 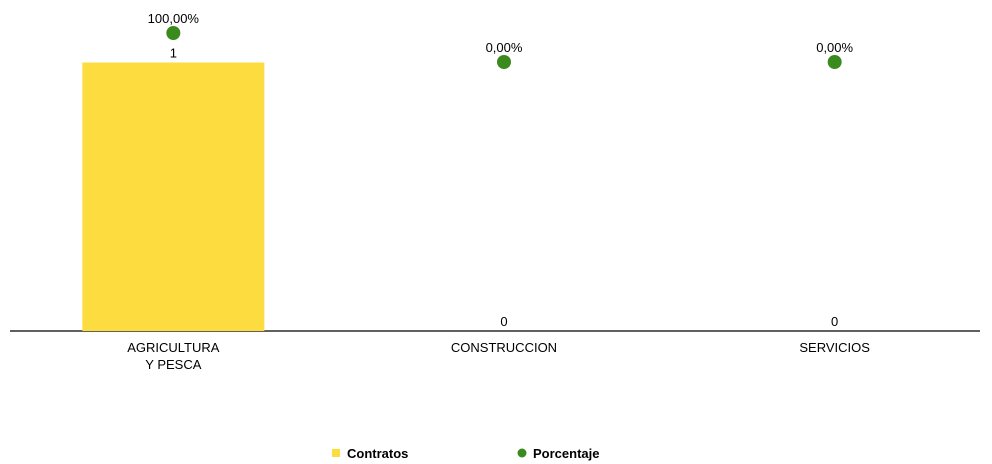 What do you see at coordinates (377, 453) in the screenshot?
I see `legend-label: Contratos` at bounding box center [377, 453].